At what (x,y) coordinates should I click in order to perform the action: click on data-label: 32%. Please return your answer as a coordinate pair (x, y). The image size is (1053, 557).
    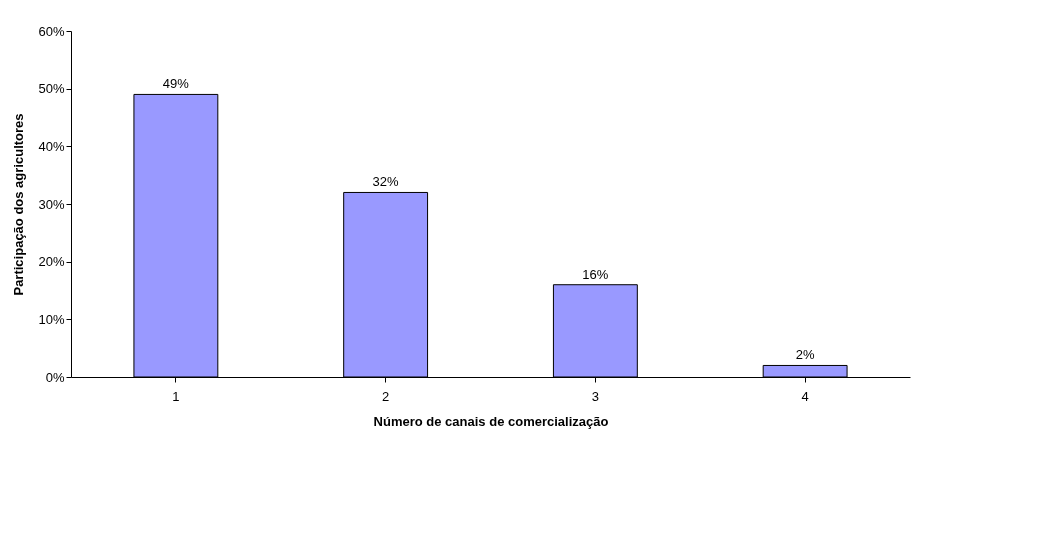
    Looking at the image, I should click on (386, 182).